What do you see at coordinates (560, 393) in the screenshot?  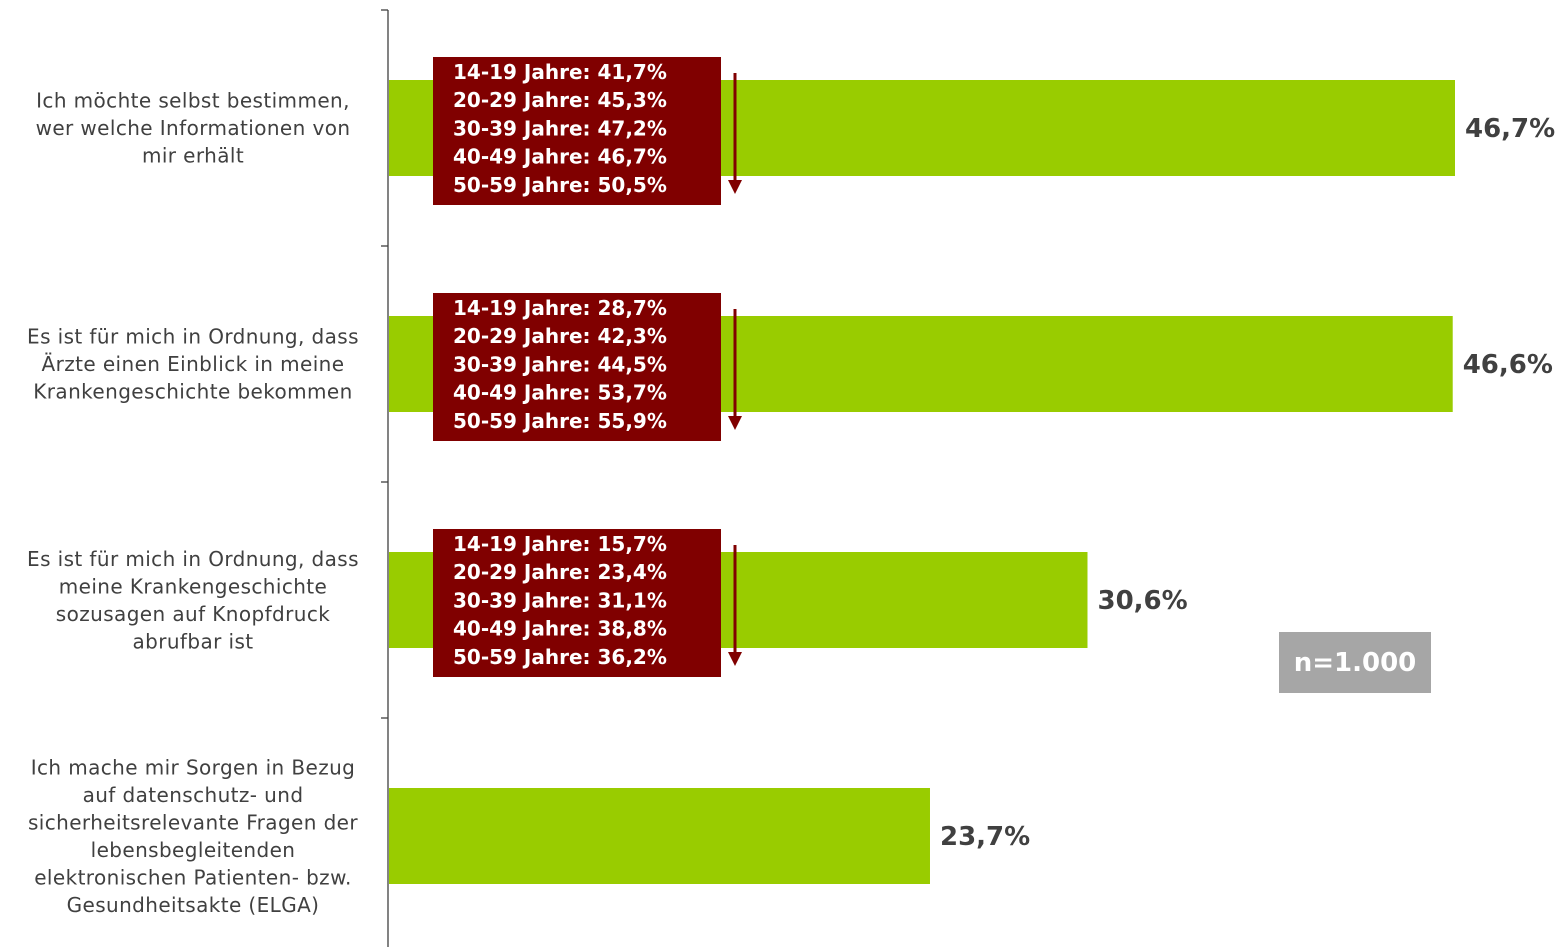 I see `age-breakdown-row: 40-49 Jahre: 53,7%` at bounding box center [560, 393].